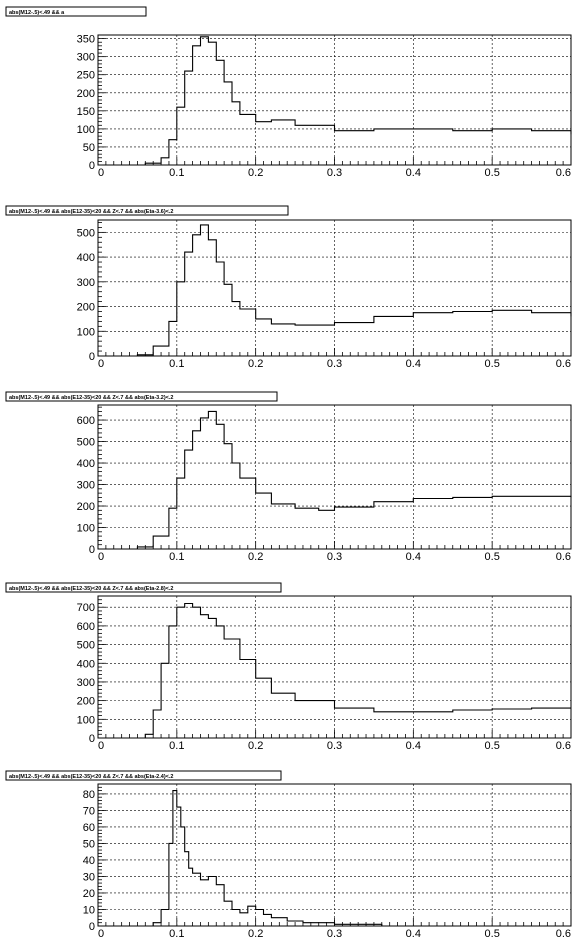  What do you see at coordinates (89, 811) in the screenshot?
I see `y-tick-label: 70` at bounding box center [89, 811].